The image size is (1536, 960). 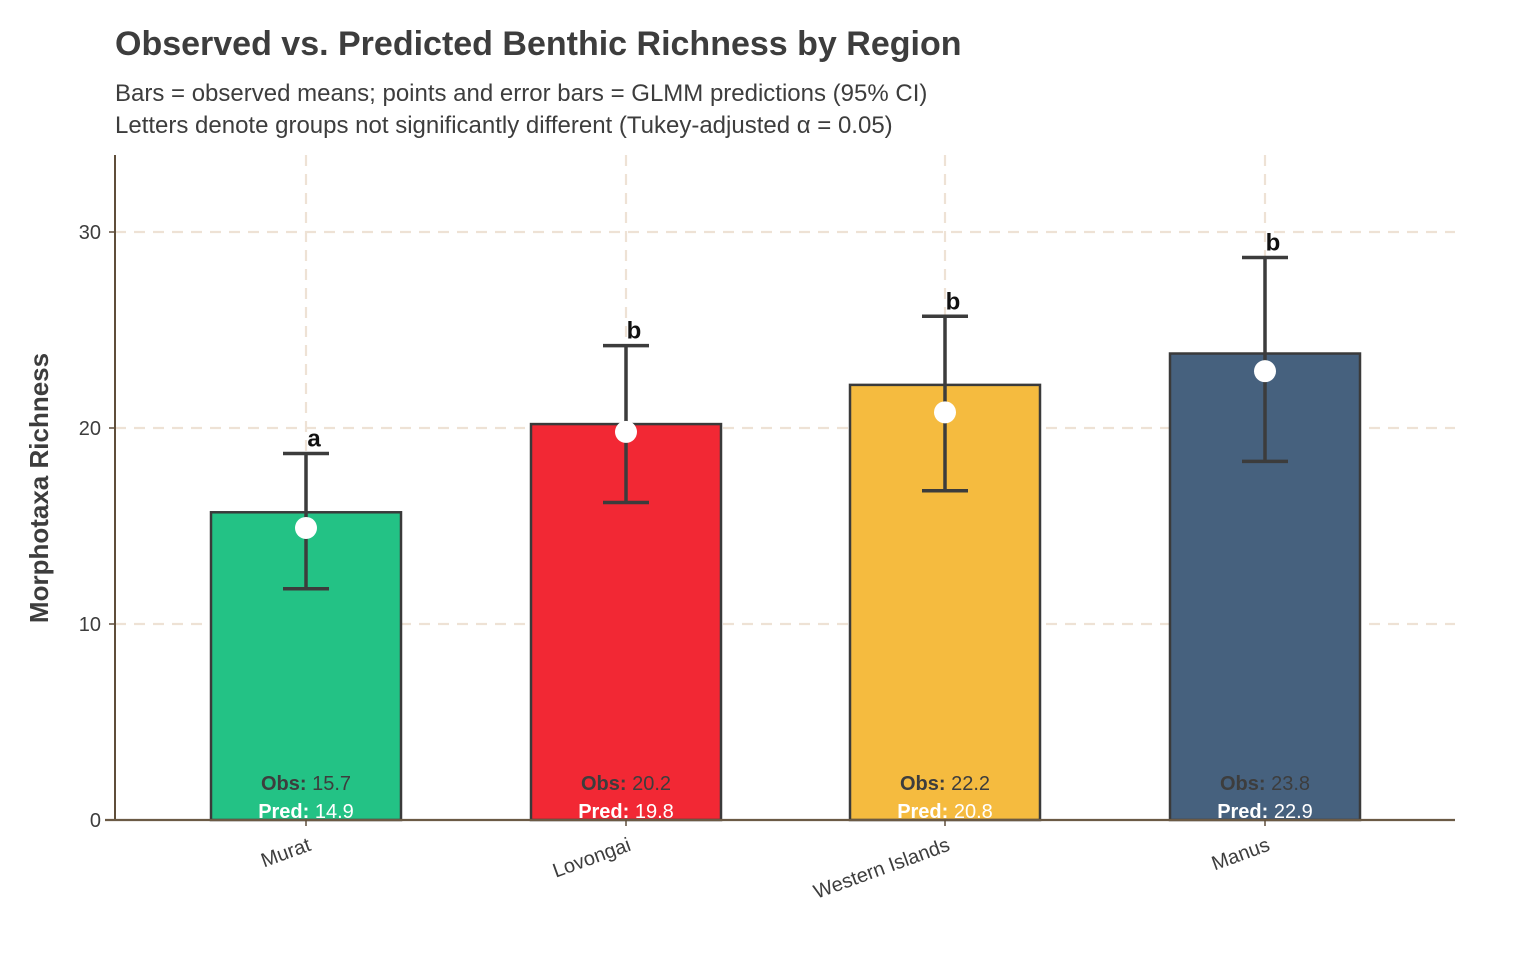 What do you see at coordinates (306, 812) in the screenshot?
I see `predicted-value-label: Pred: 14.9` at bounding box center [306, 812].